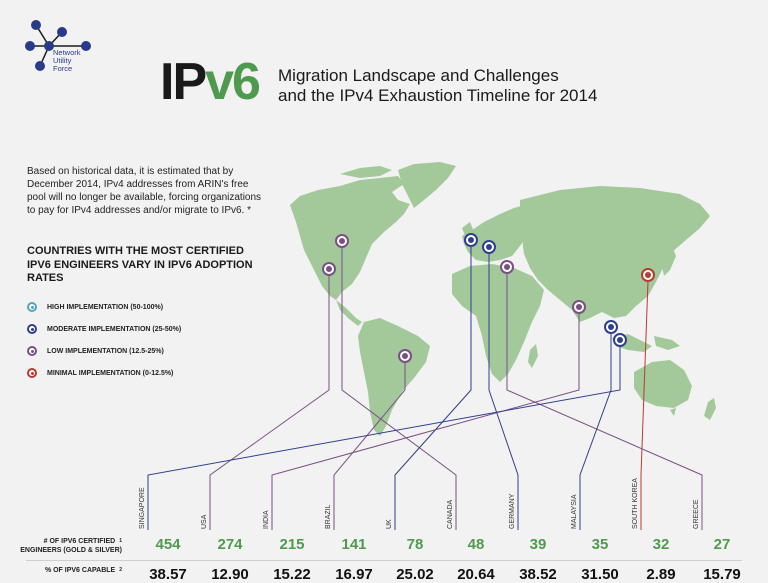 Image resolution: width=768 pixels, height=583 pixels. What do you see at coordinates (104, 307) in the screenshot?
I see `legend-item-high: HIGH IMPLEMENTATION (50-100%)` at bounding box center [104, 307].